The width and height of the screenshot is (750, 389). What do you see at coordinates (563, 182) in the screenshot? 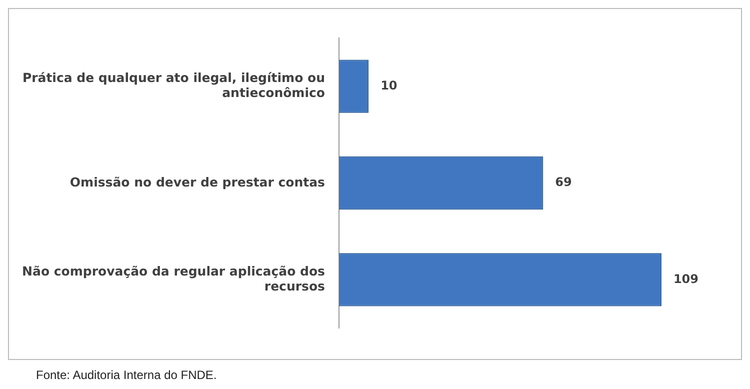
I see `data-label: 69` at bounding box center [563, 182].